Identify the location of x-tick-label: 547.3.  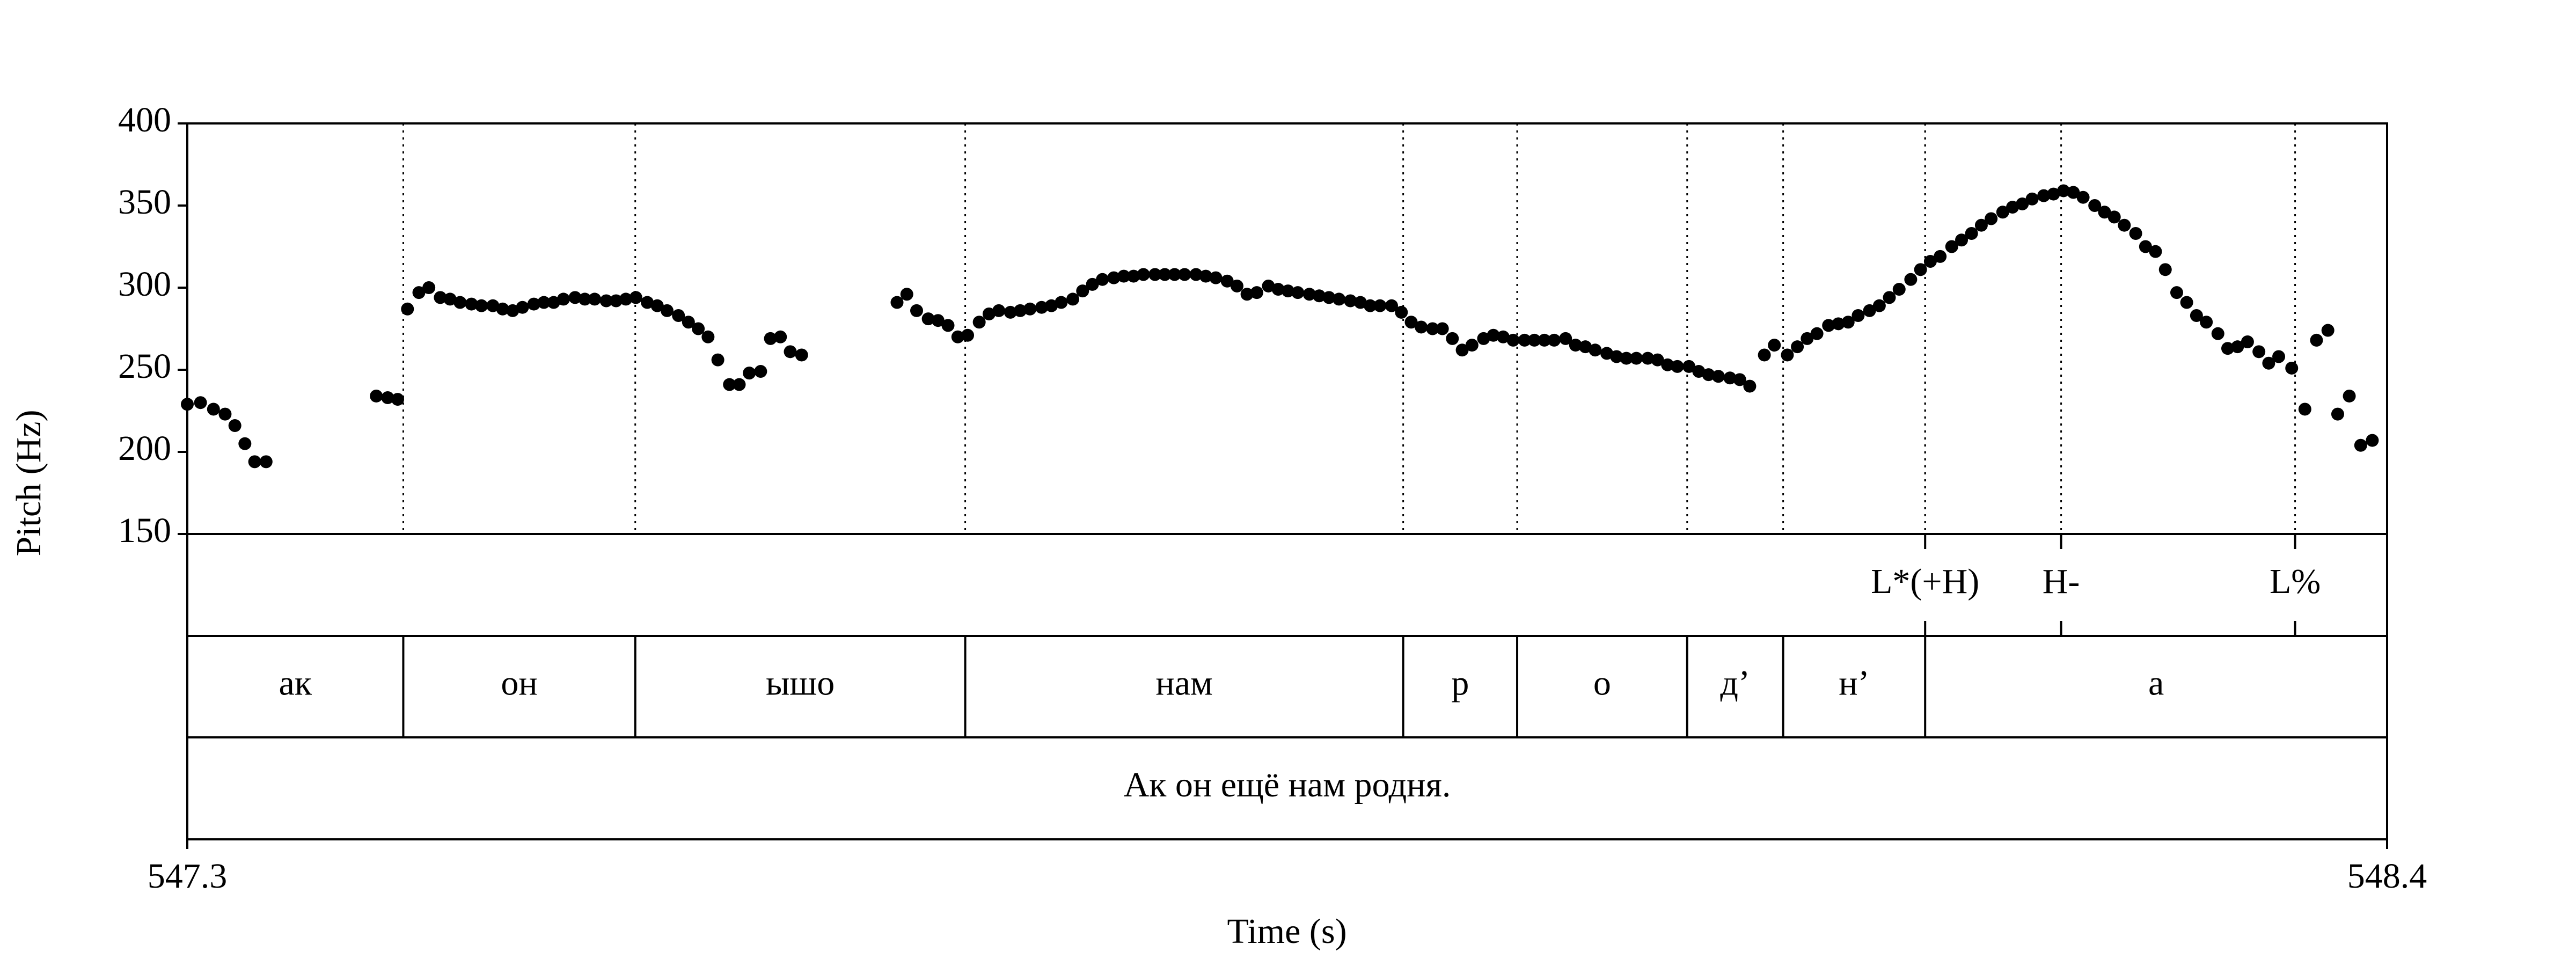
(188, 876).